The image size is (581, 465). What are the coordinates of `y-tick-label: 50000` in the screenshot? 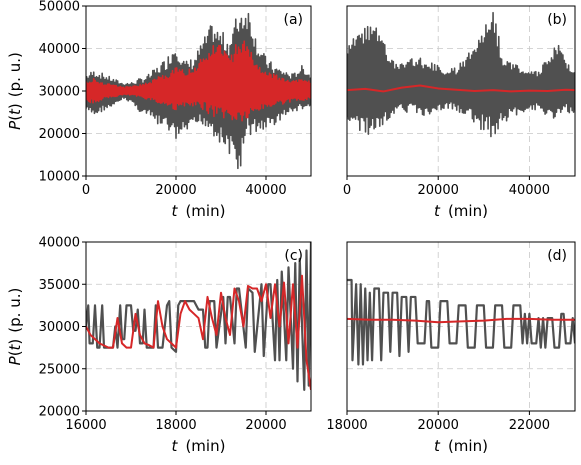 It's located at (59, 7).